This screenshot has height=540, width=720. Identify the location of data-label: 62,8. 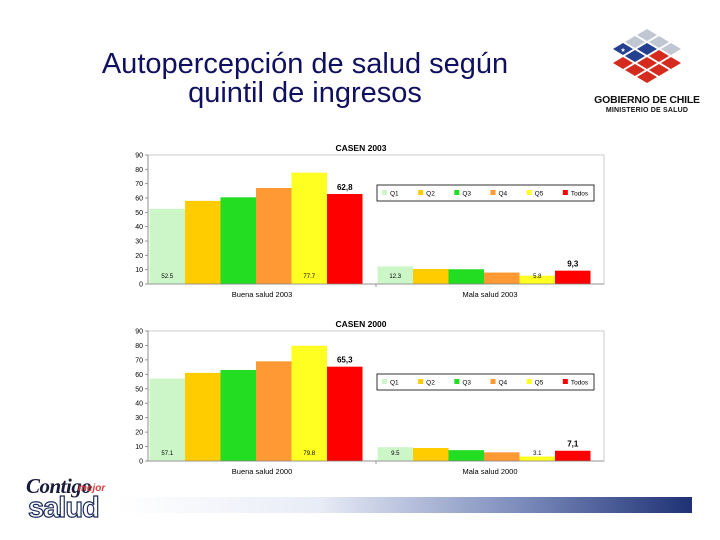
(345, 187).